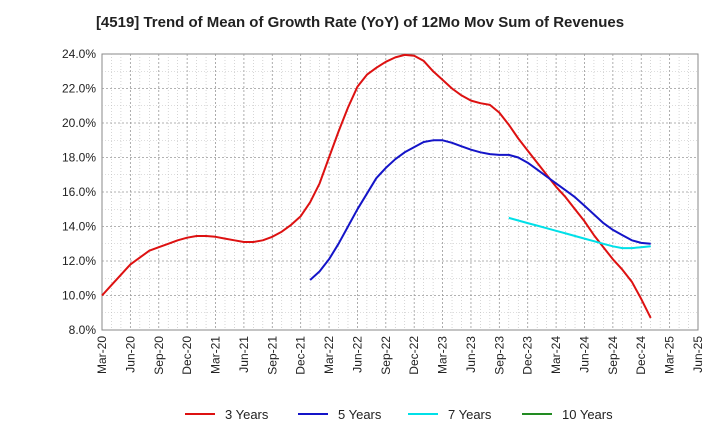 This screenshot has width=720, height=440. I want to click on x-tick-label: Mar-25, so click(670, 355).